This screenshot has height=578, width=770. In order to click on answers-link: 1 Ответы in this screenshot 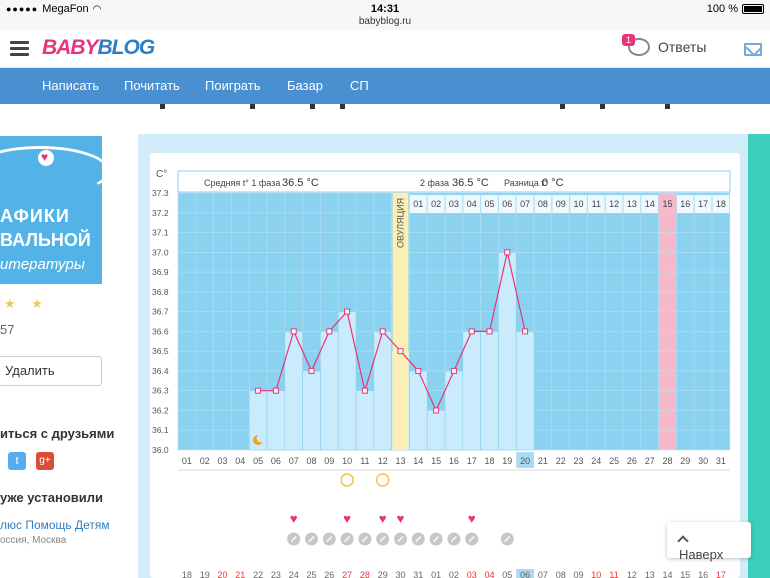, I will do `click(664, 45)`.